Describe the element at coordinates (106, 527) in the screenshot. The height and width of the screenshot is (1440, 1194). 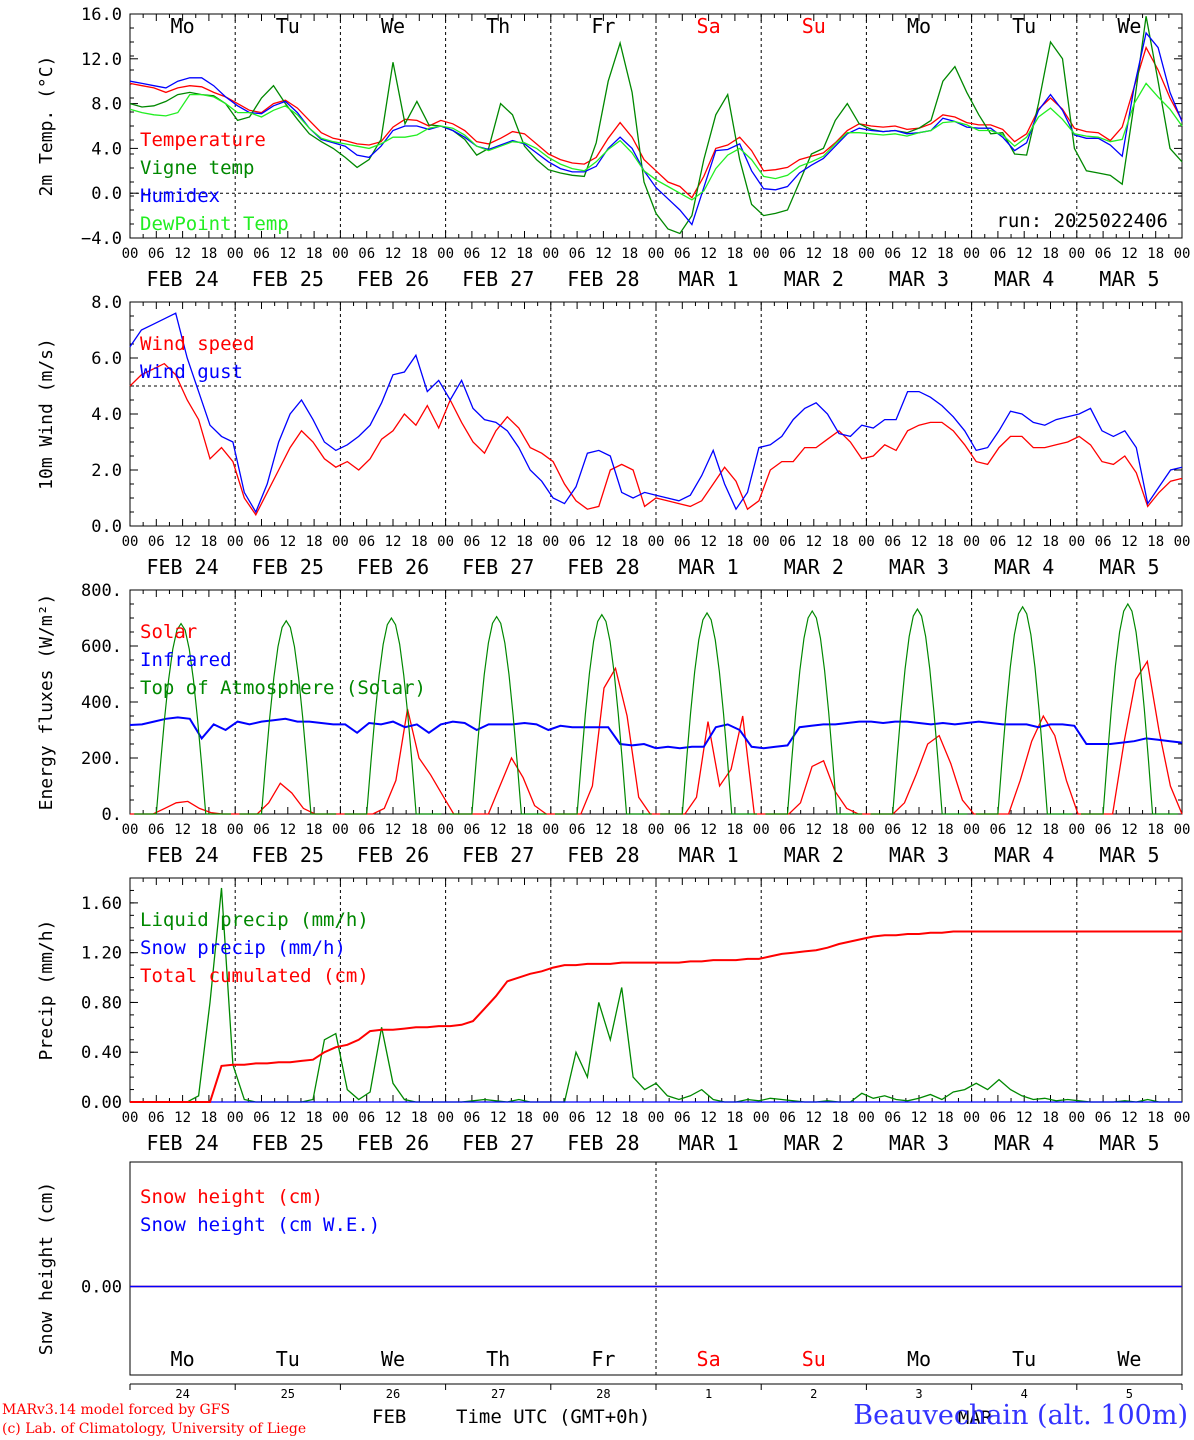
I see `y-tick-label: 0.0` at that location.